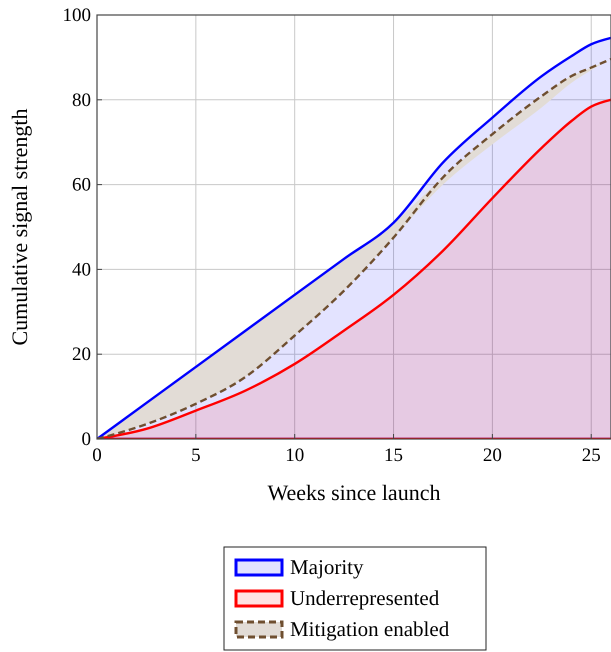  I want to click on y-tick-label: 60, so click(81, 185).